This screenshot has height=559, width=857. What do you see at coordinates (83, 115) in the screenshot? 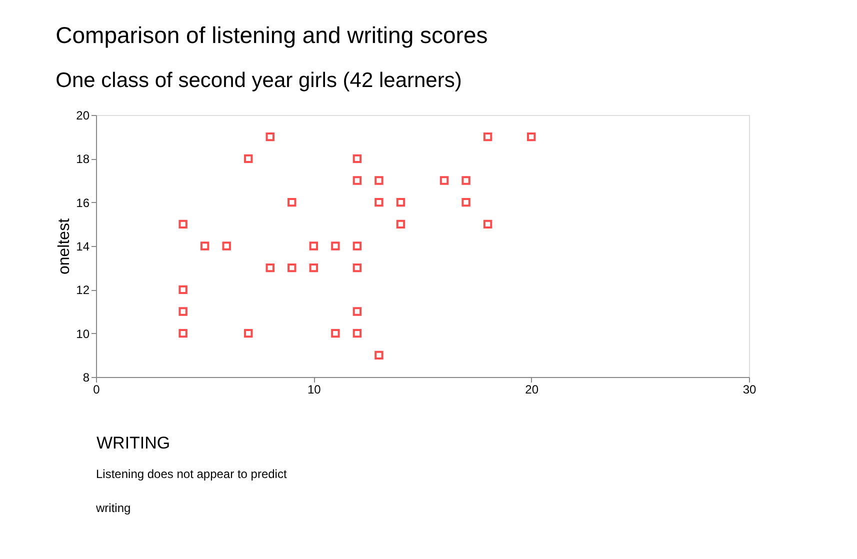
I see `y-tick-label: 20` at bounding box center [83, 115].